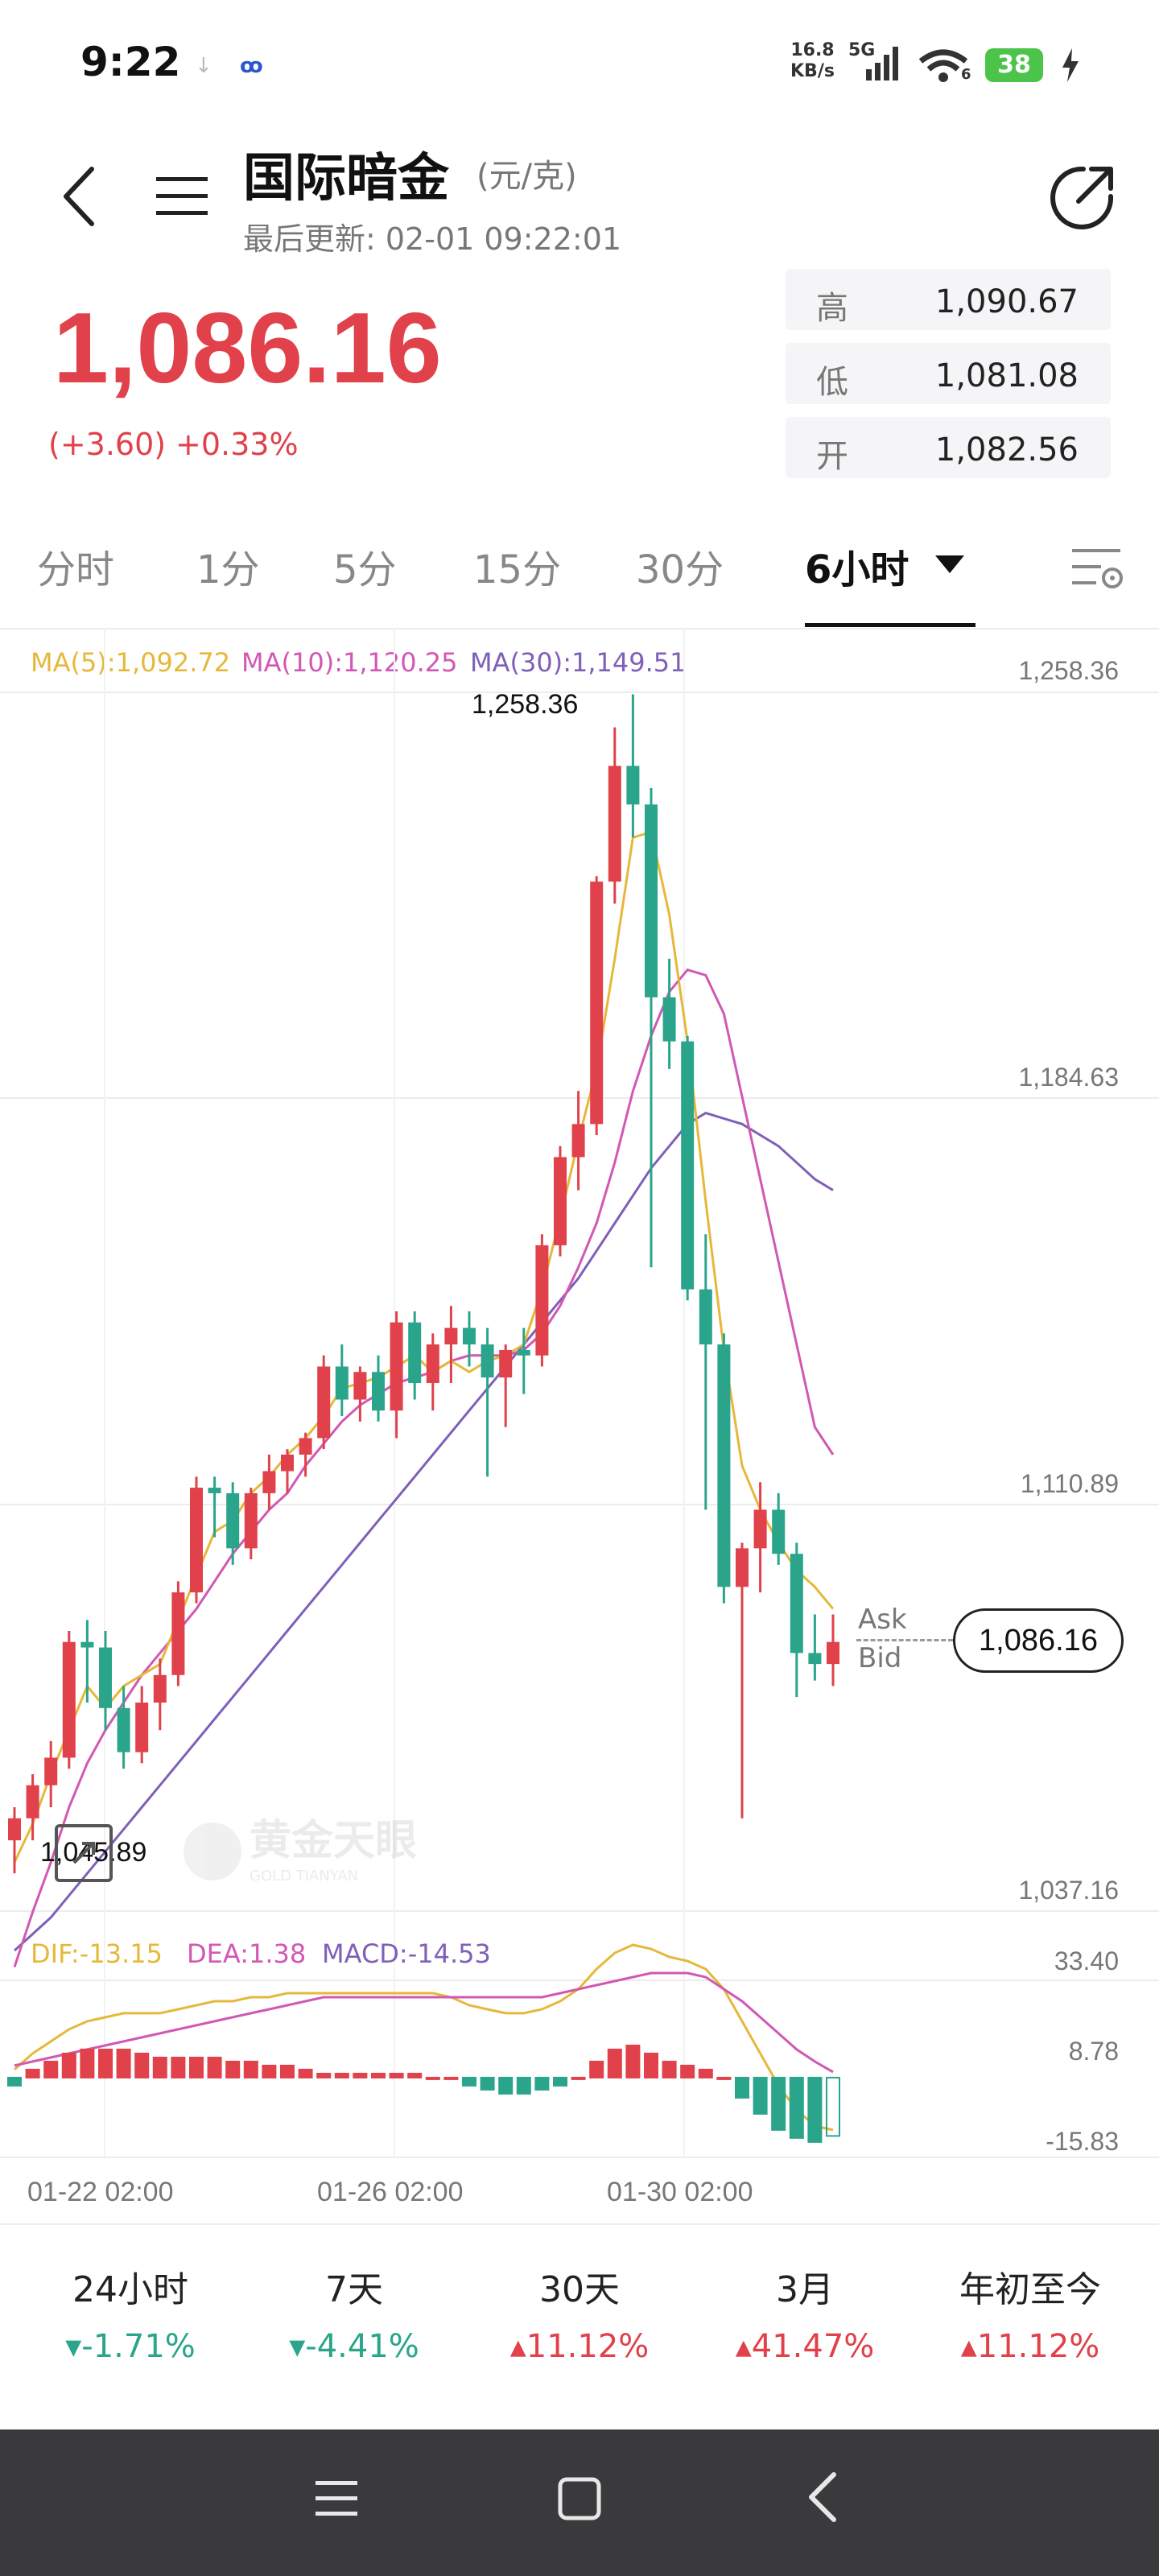 The height and width of the screenshot is (2576, 1159). Describe the element at coordinates (1098, 568) in the screenshot. I see `chart-settings-icon` at that location.